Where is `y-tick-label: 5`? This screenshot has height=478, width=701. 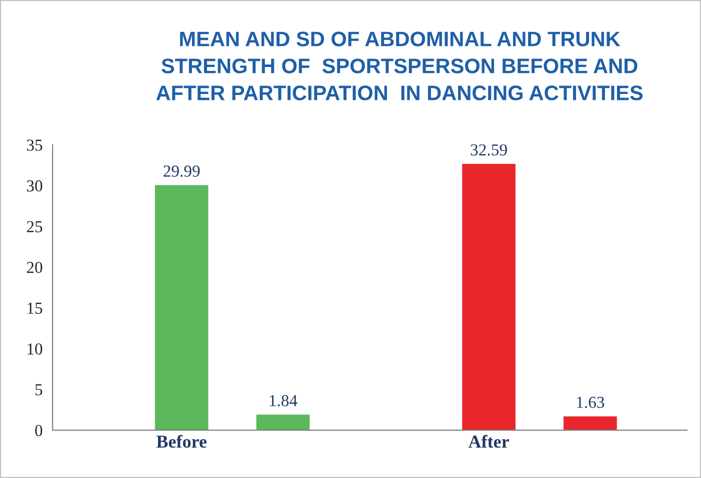
y-tick-label: 5 is located at coordinates (38, 390).